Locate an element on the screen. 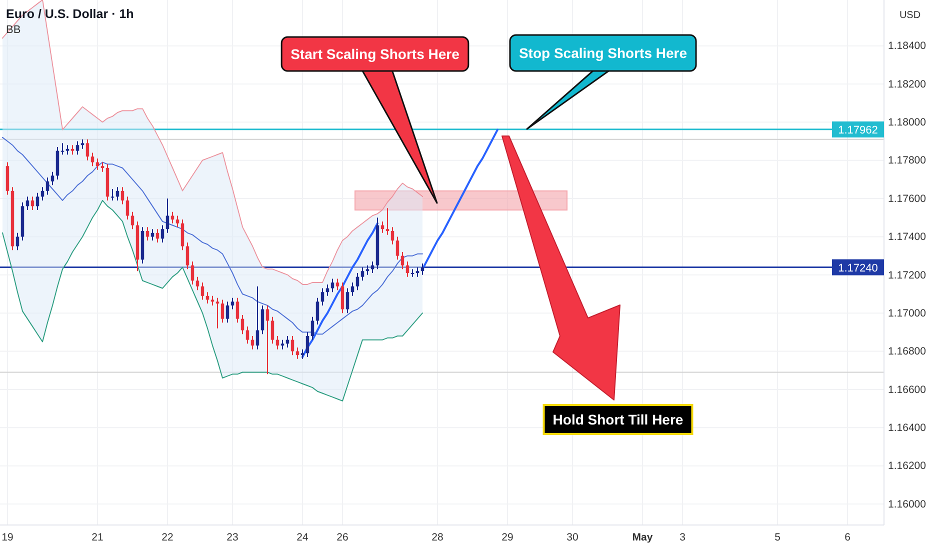 This screenshot has width=932, height=550. y-tick-label: 1.16400 is located at coordinates (907, 428).